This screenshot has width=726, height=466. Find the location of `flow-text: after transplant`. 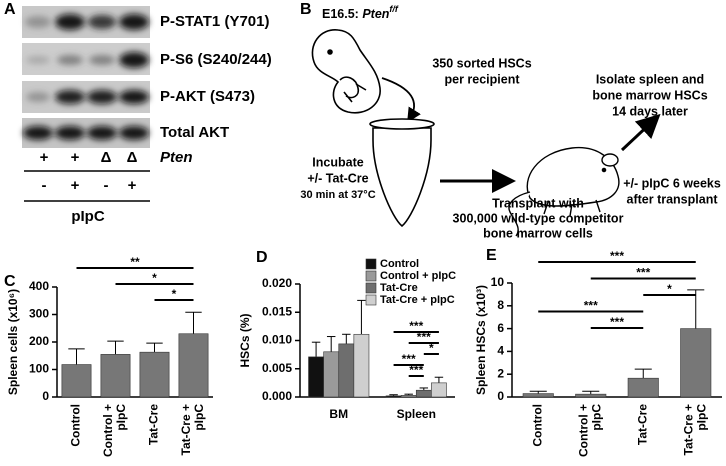

flow-text: after transplant is located at coordinates (673, 199).